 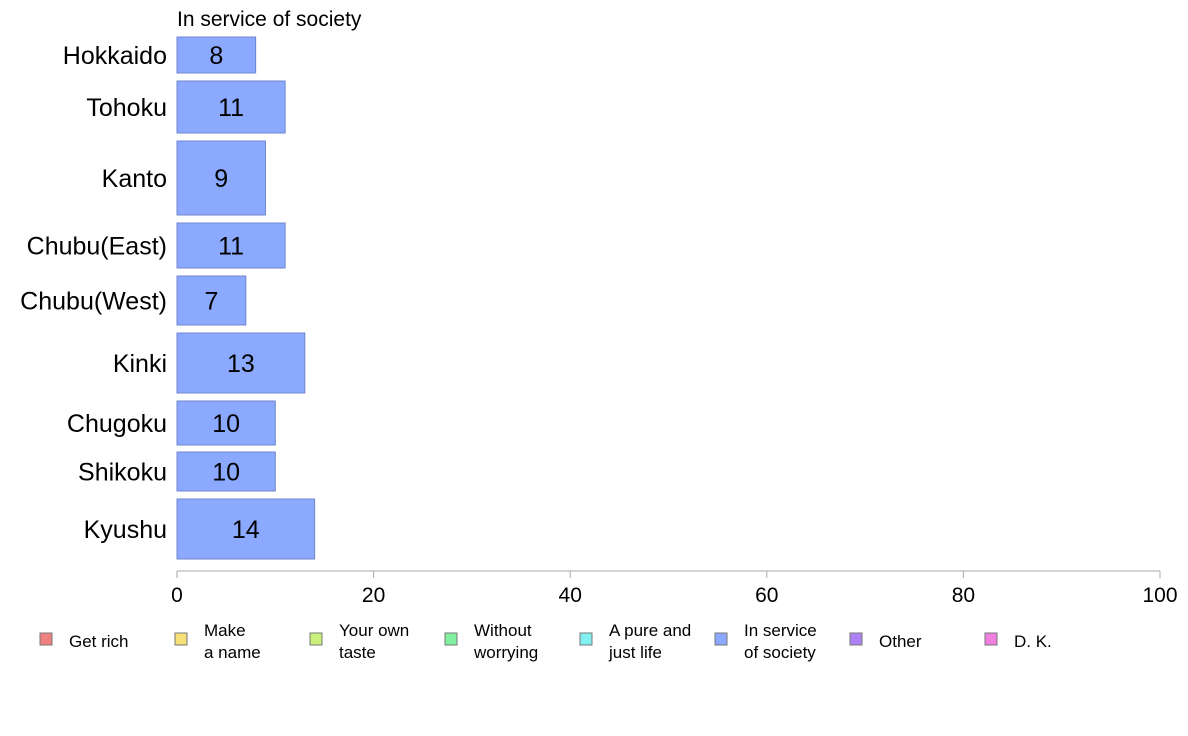 I want to click on legend-label-get-rich: Get rich, so click(x=99, y=641).